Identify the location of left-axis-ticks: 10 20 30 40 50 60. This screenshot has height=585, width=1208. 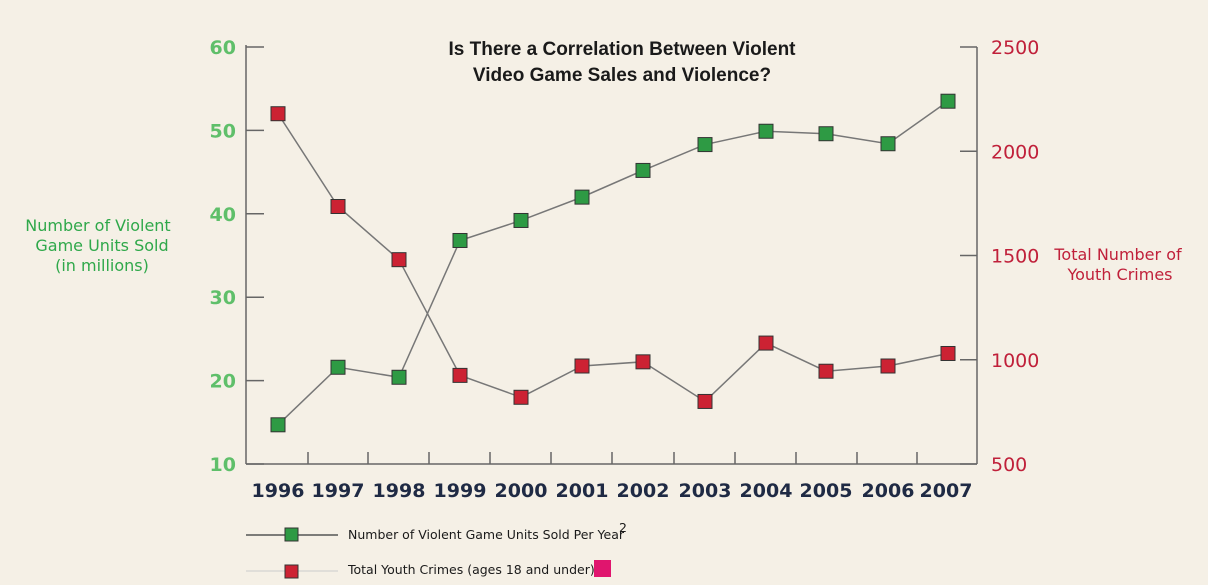
(237, 256).